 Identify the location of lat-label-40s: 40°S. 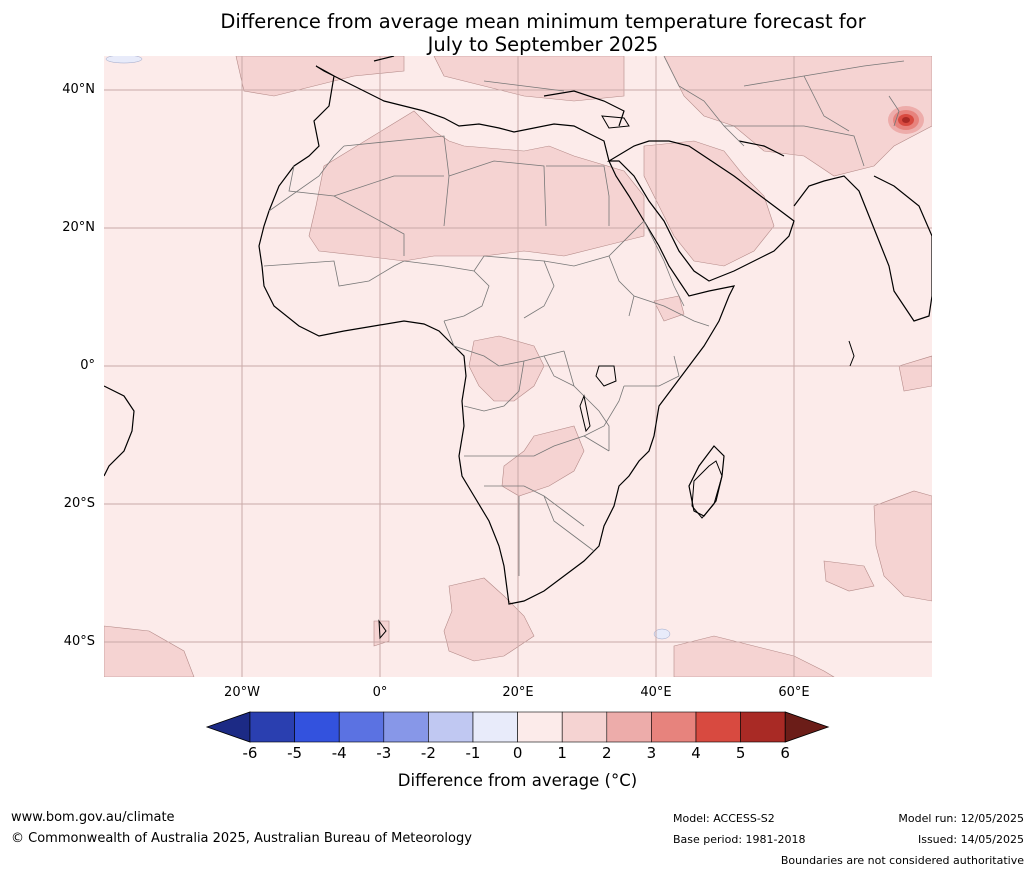
(79, 641).